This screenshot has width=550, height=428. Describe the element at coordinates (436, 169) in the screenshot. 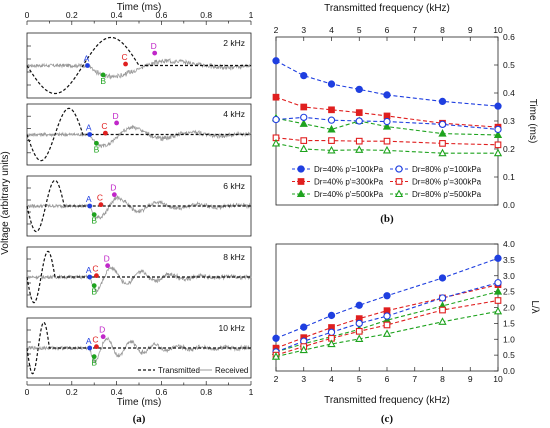

I see `legend-item: Dr=80% p'=100kPa` at that location.